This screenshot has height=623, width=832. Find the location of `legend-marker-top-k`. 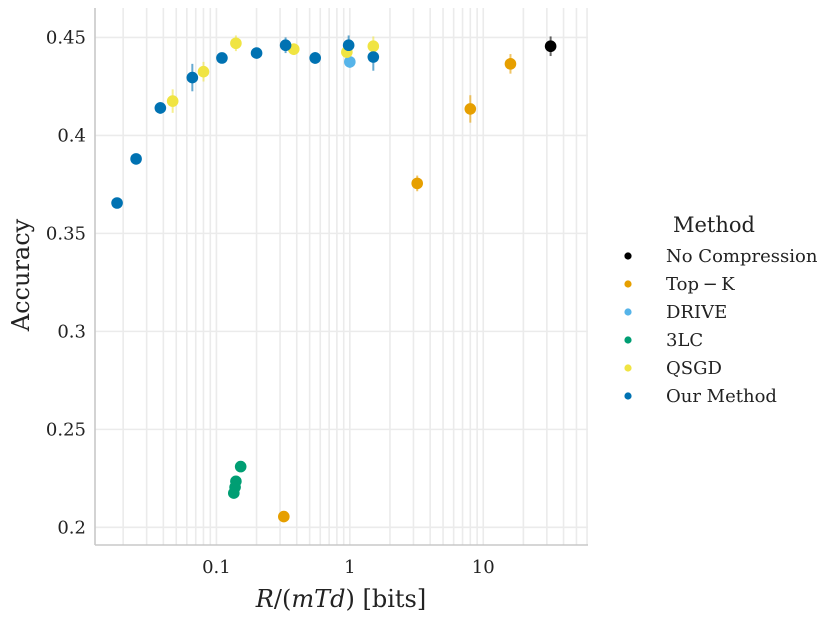

legend-marker-top-k is located at coordinates (628, 284).